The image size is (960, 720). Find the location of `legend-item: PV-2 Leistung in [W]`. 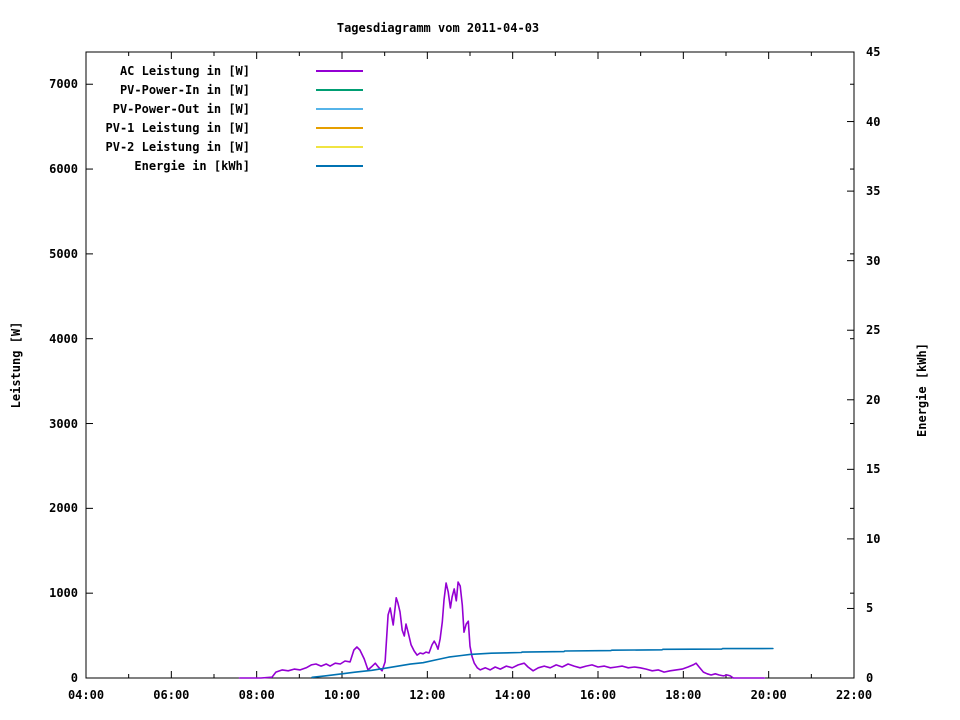

legend-item: PV-2 Leistung in [W] is located at coordinates (480, 146).